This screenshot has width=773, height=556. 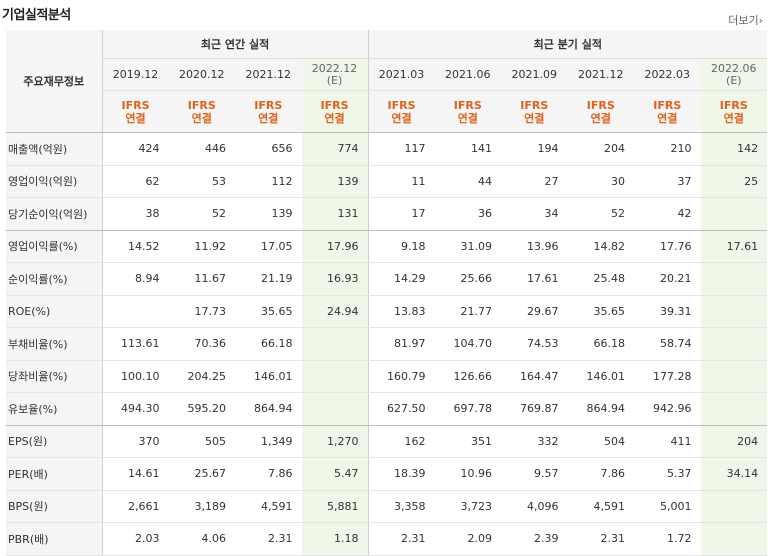 What do you see at coordinates (335, 539) in the screenshot?
I see `value-cell: 1.18` at bounding box center [335, 539].